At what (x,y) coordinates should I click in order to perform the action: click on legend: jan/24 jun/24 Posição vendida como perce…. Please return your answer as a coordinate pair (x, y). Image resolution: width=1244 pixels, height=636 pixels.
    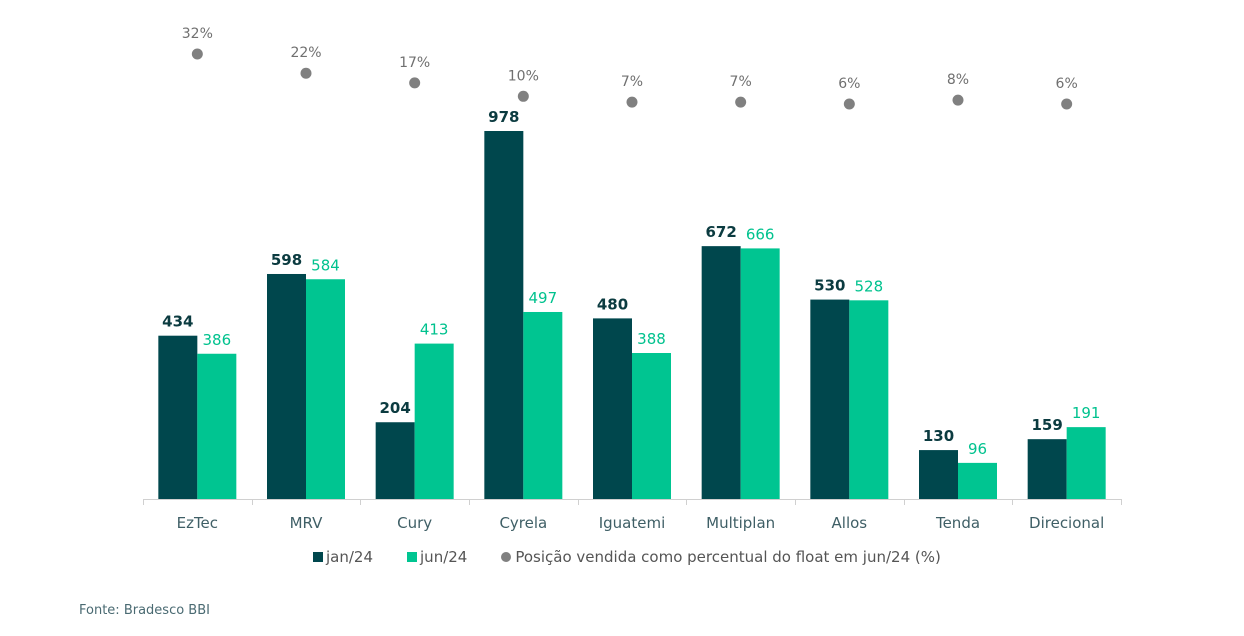
    Looking at the image, I should click on (644, 557).